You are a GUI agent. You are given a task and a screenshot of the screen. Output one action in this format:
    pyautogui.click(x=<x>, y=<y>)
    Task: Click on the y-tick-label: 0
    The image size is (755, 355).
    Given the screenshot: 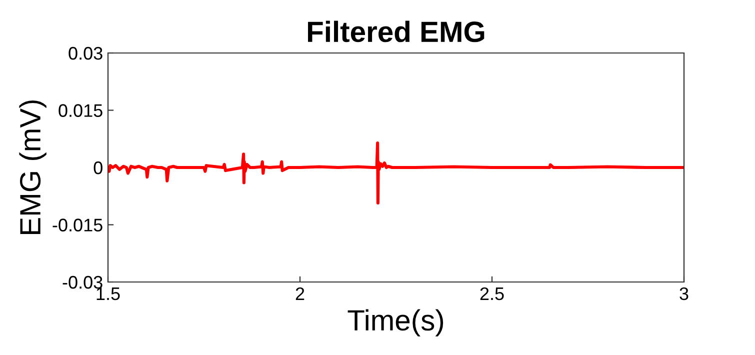 What is the action you would take?
    pyautogui.click(x=98, y=167)
    